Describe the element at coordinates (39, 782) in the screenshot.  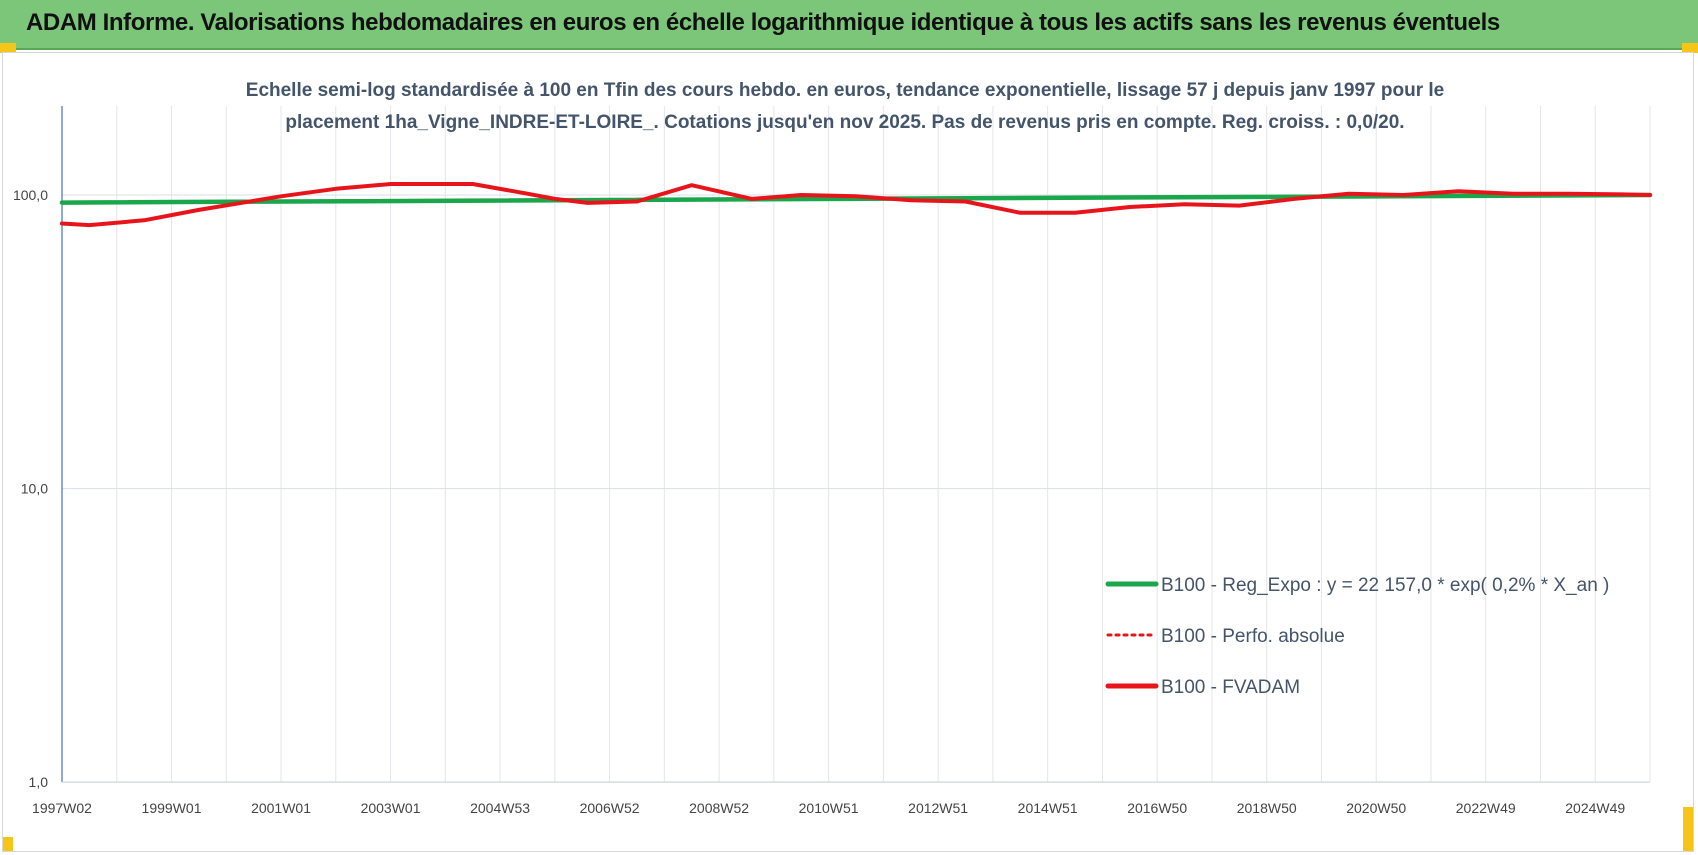
I see `y-tick-label: 1,0` at that location.